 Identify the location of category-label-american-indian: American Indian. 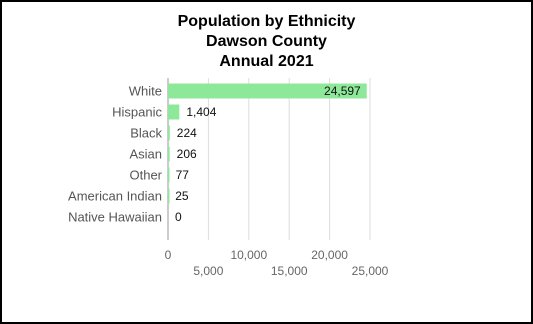
(115, 196).